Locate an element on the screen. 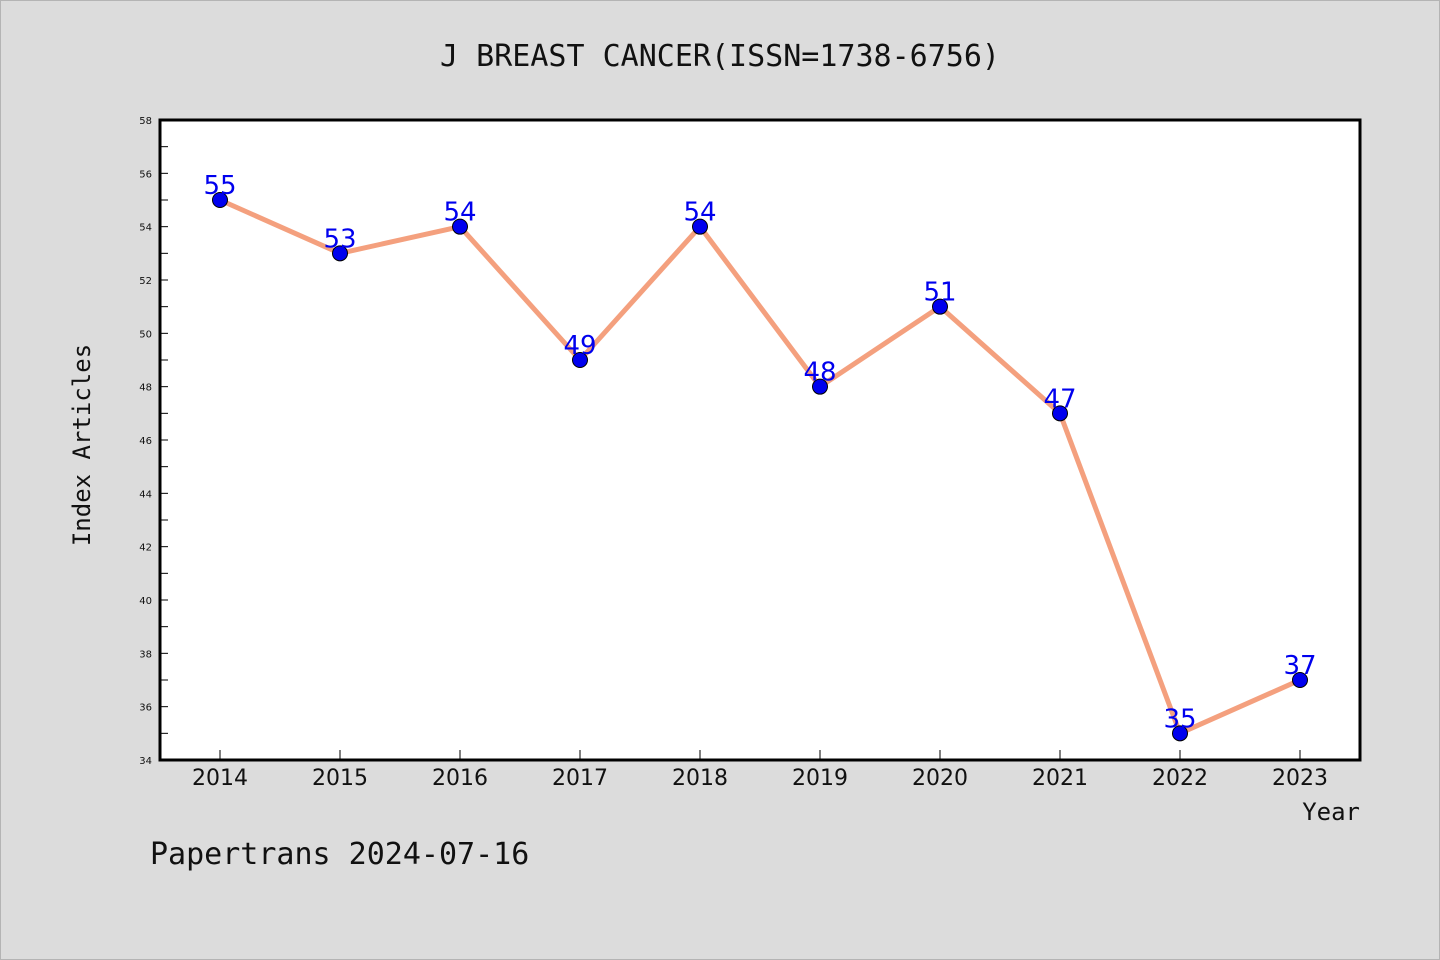 The width and height of the screenshot is (1440, 960). y-tick-label: 58 is located at coordinates (145, 121).